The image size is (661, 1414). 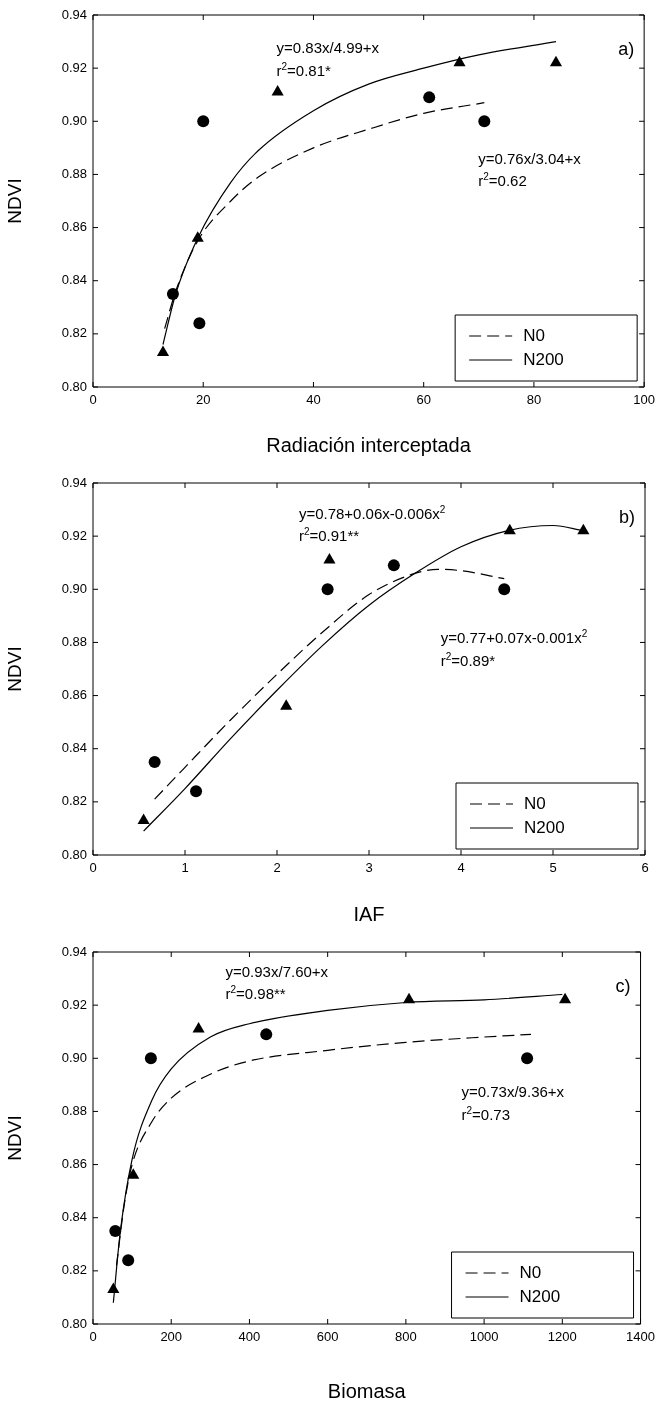 I want to click on x-axis-title: Radiación interceptada, so click(x=369, y=444).